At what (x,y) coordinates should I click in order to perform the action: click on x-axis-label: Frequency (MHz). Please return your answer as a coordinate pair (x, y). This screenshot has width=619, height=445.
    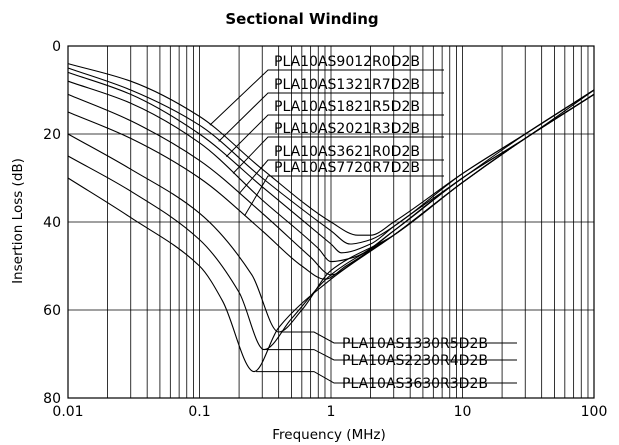
    Looking at the image, I should click on (328, 435).